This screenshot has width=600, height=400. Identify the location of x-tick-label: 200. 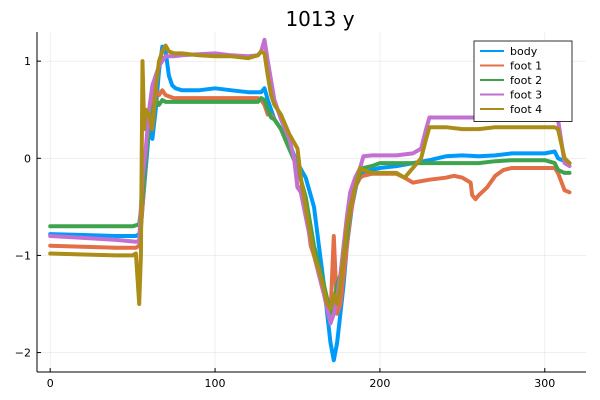
(379, 383).